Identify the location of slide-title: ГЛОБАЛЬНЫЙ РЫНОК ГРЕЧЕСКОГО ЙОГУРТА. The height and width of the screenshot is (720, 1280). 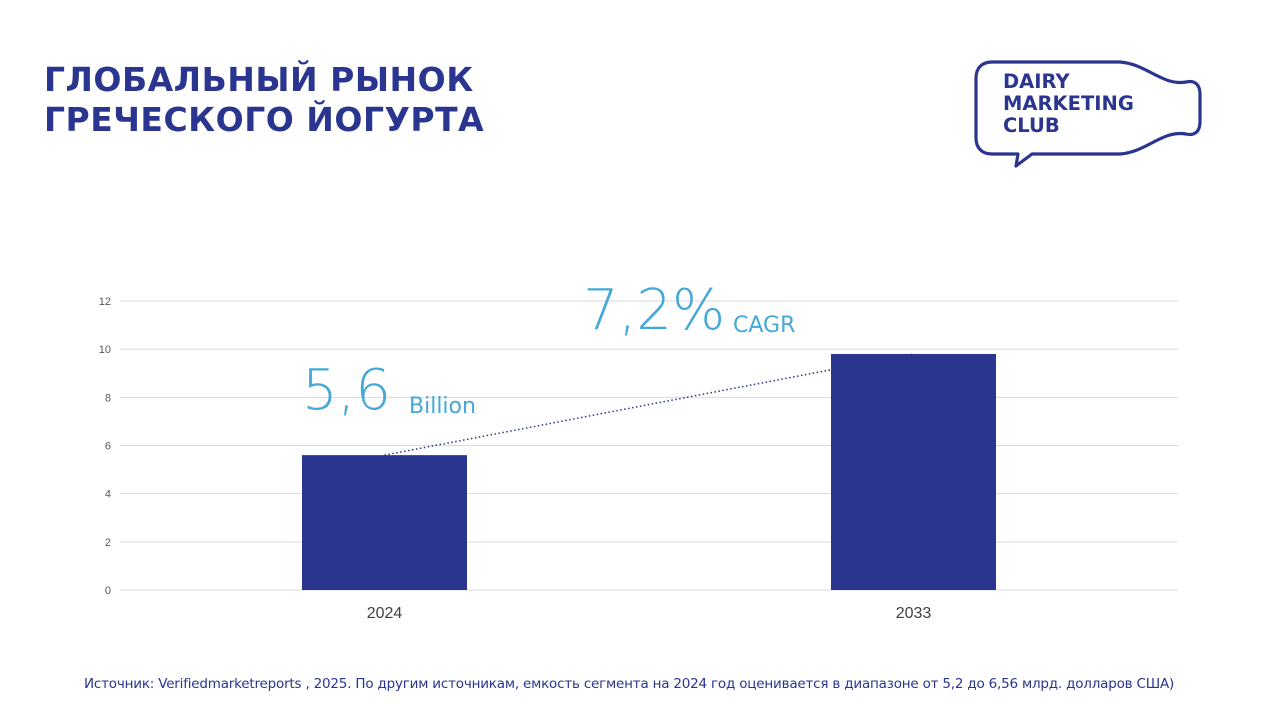
(264, 100).